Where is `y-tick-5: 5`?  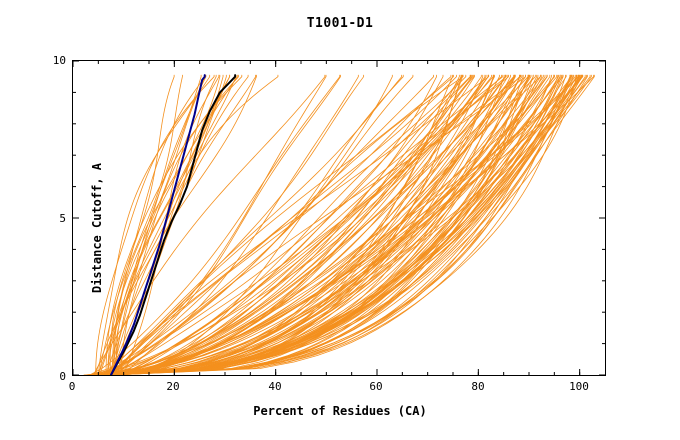
y-tick-5: 5 is located at coordinates (62, 218).